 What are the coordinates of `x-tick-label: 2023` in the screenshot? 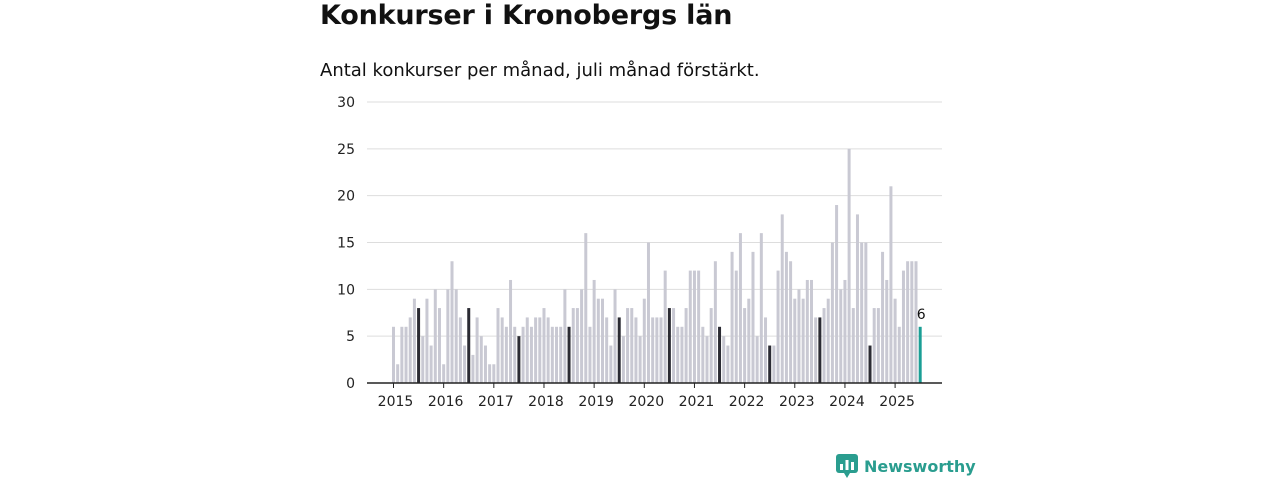 It's located at (797, 402).